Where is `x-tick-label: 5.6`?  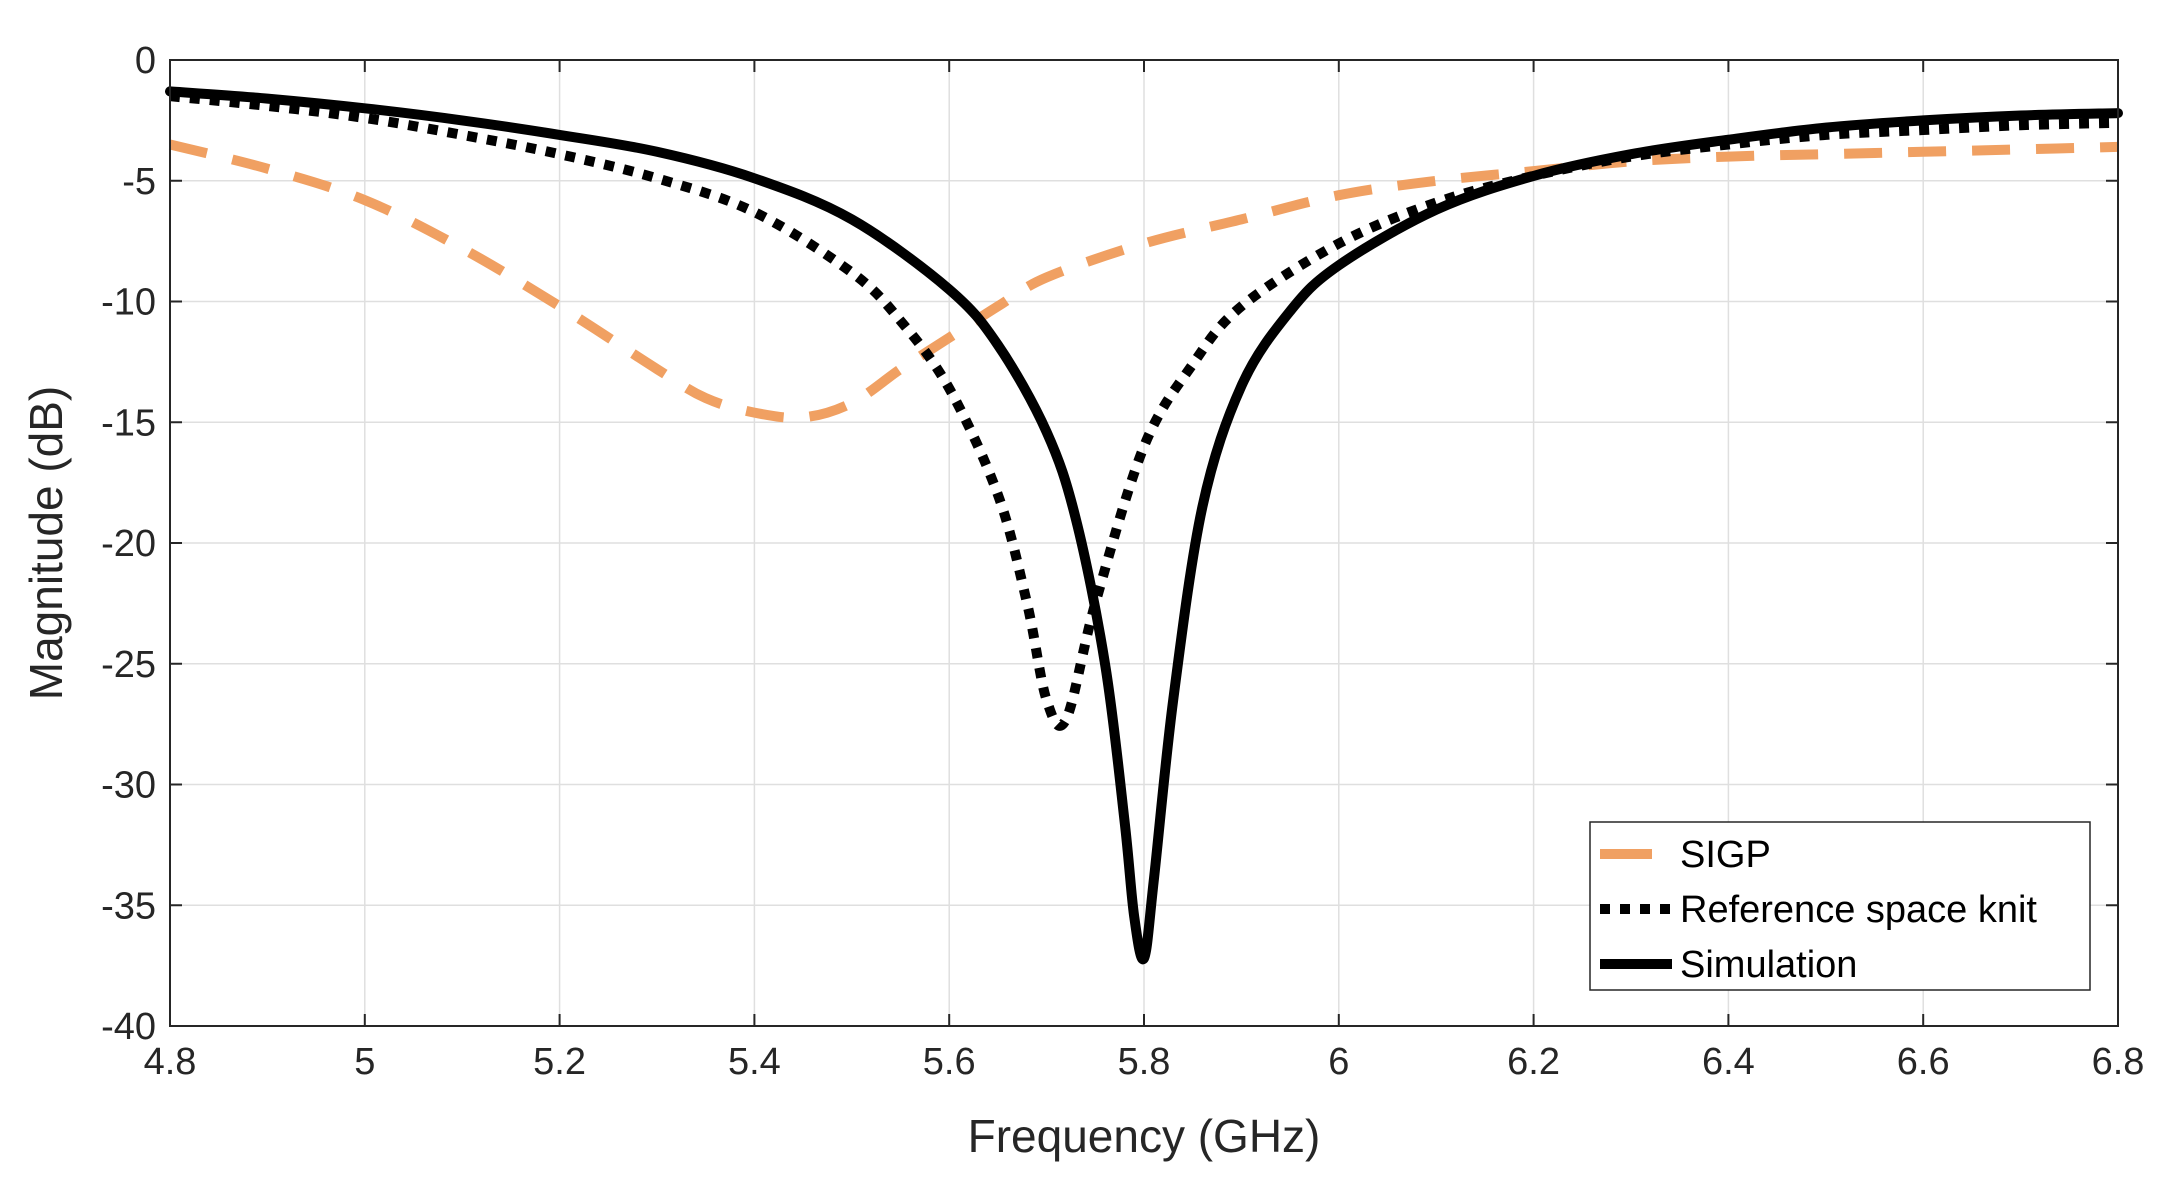 x-tick-label: 5.6 is located at coordinates (949, 1062).